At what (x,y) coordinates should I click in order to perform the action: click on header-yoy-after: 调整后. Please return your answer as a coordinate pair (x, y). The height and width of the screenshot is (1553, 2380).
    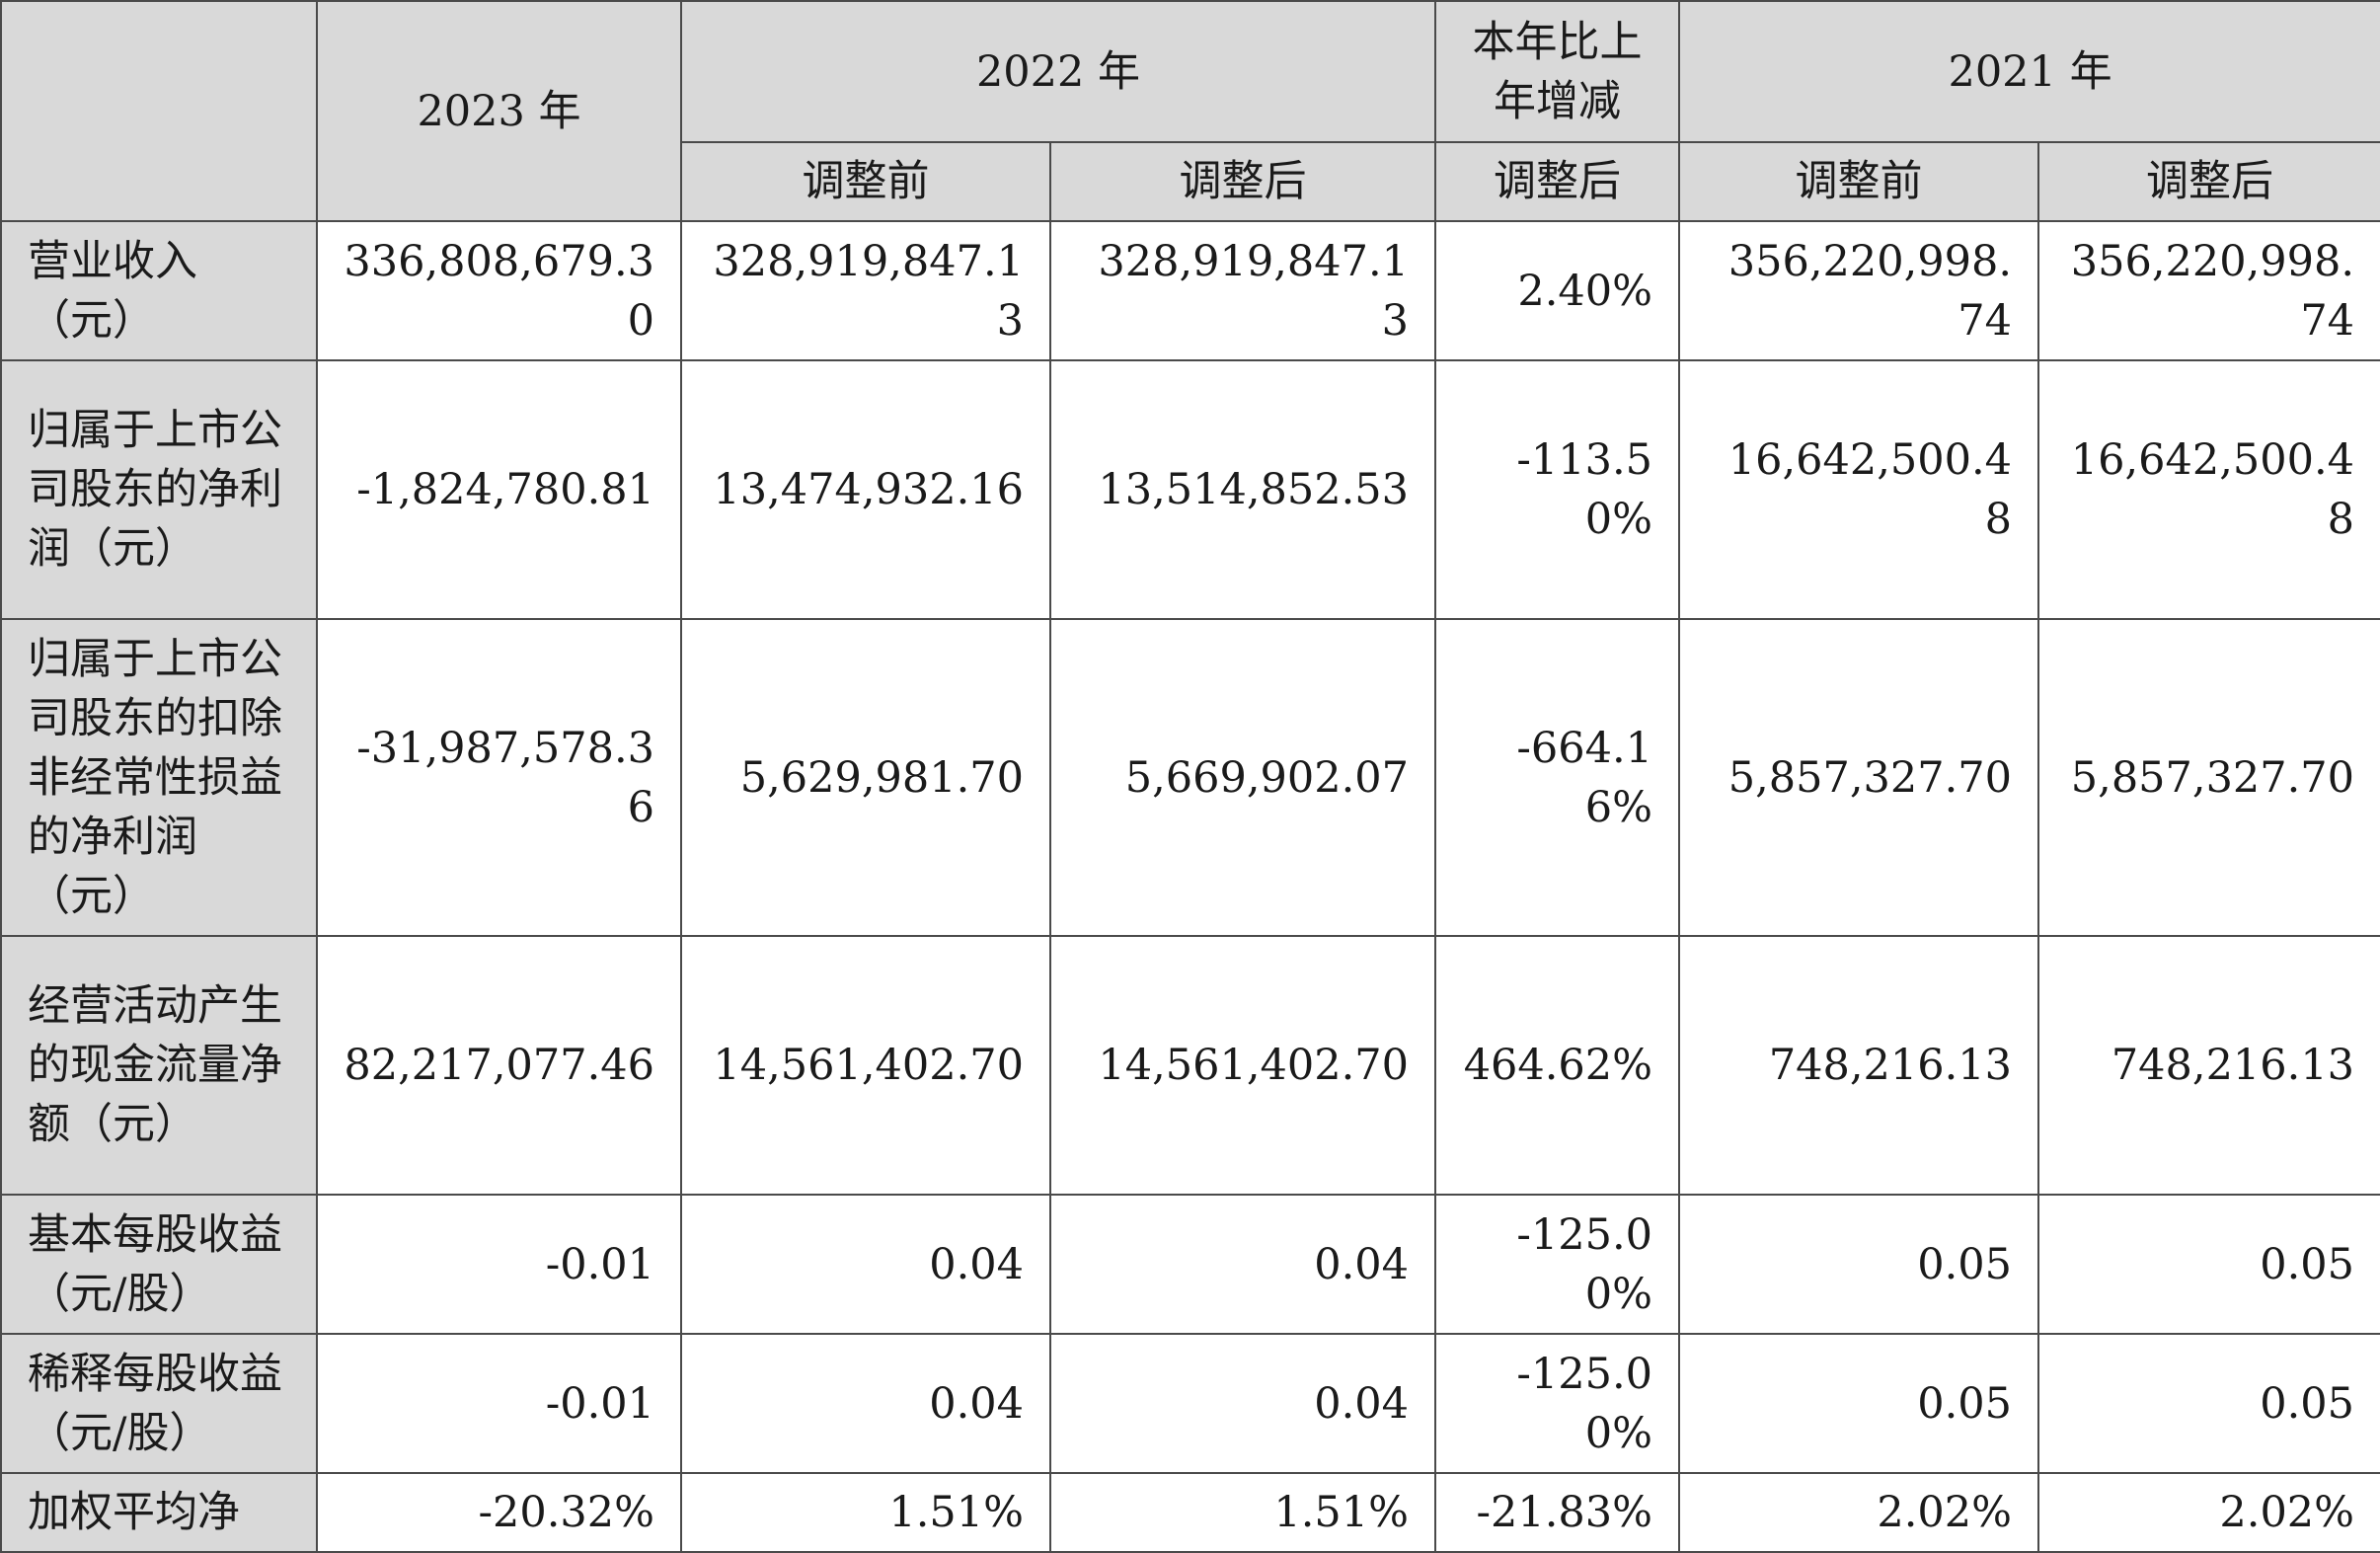
    Looking at the image, I should click on (1557, 181).